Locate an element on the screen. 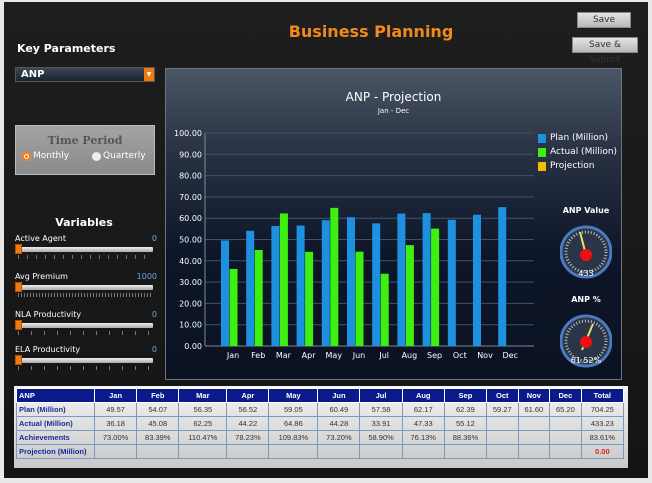 The width and height of the screenshot is (652, 483). chart-subtitle: Jan - Dec is located at coordinates (393, 111).